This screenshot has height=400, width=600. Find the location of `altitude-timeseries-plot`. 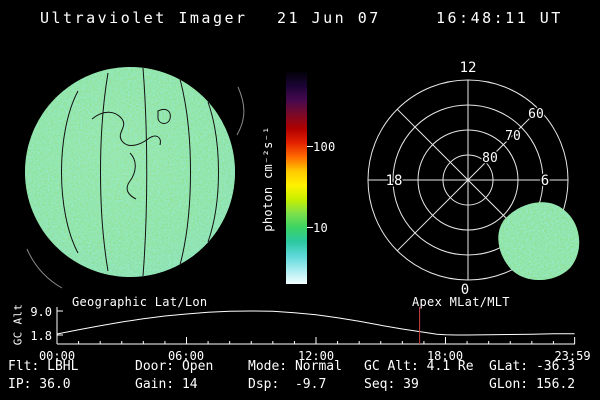

altitude-timeseries-plot is located at coordinates (316, 326).